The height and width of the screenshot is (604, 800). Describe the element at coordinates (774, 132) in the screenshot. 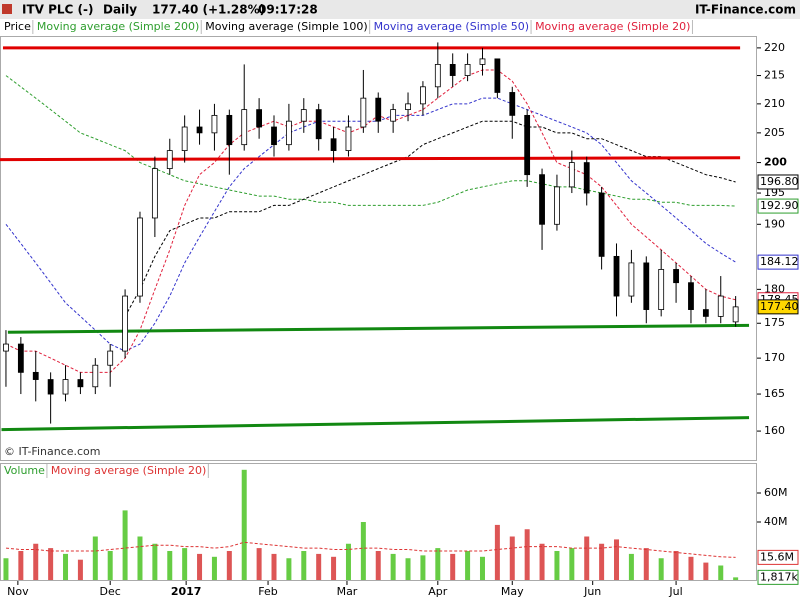

I see `y-tick-label: 205` at that location.